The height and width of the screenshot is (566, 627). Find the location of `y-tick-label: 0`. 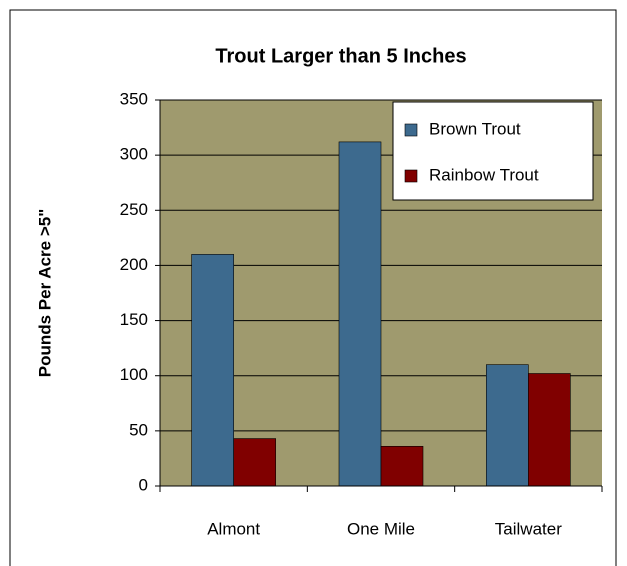

y-tick-label: 0 is located at coordinates (143, 484).